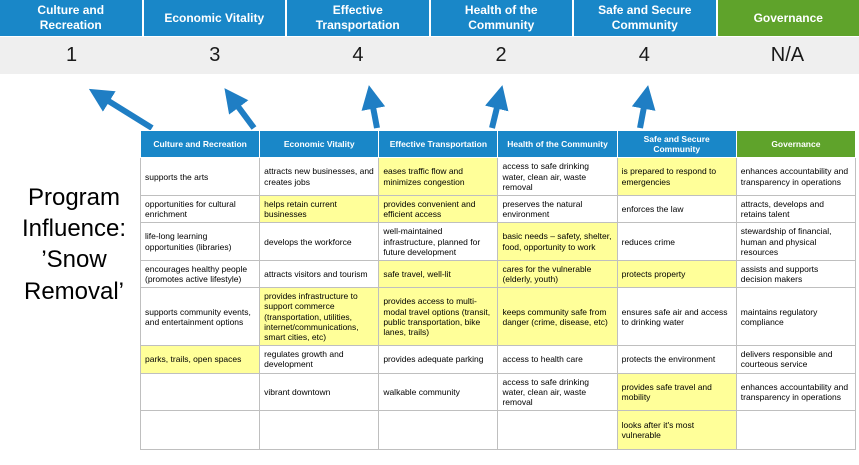  I want to click on banner-column-governance: Governance, so click(788, 18).